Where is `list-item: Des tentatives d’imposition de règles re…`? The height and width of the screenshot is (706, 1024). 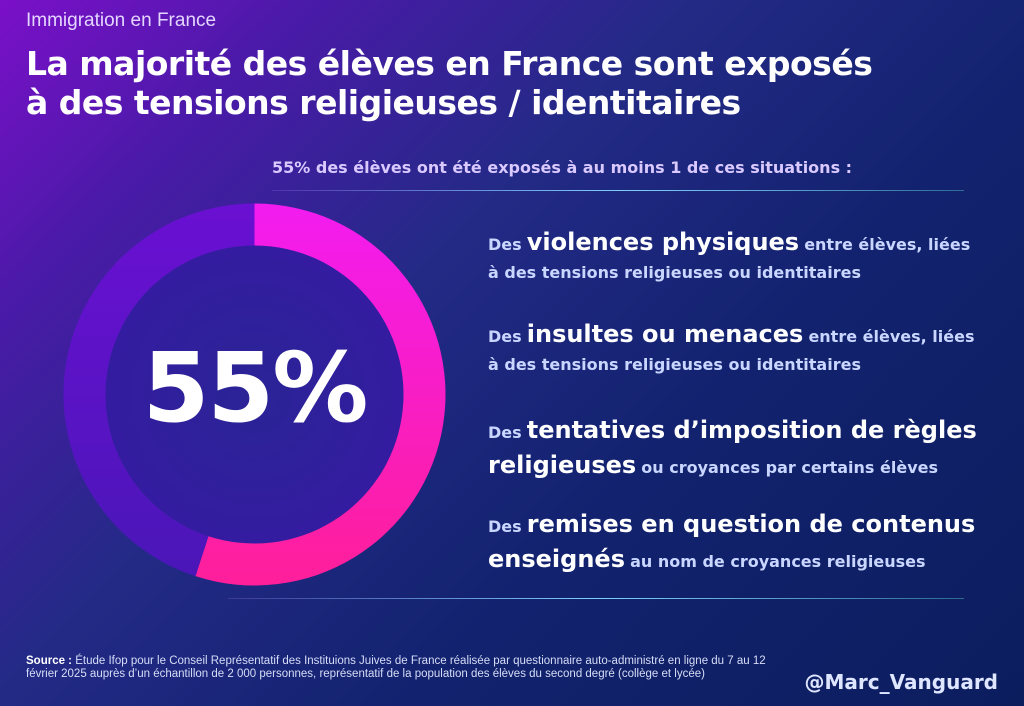
list-item: Des tentatives d’imposition de règles re… is located at coordinates (743, 449).